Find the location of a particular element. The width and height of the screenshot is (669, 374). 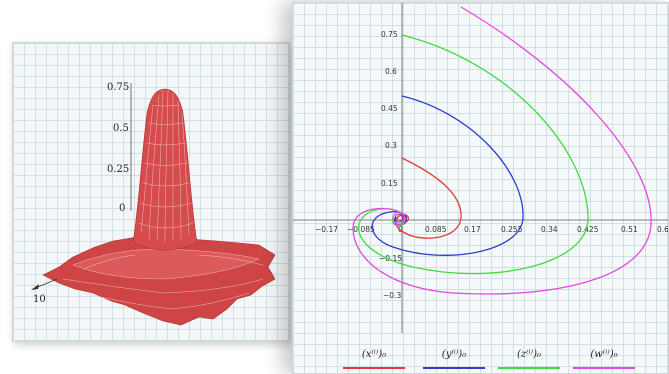

surface-ripple is located at coordinates (166, 264).